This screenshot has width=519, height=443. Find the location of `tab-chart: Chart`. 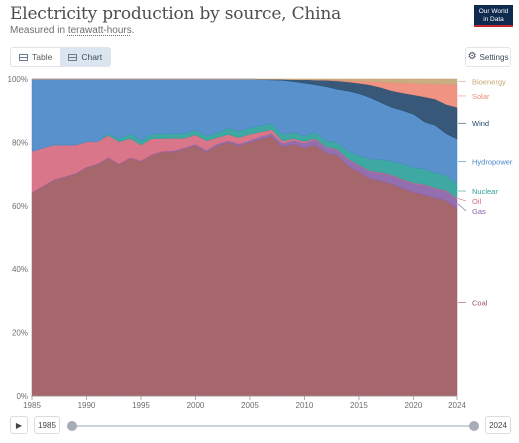

tab-chart: Chart is located at coordinates (85, 57).